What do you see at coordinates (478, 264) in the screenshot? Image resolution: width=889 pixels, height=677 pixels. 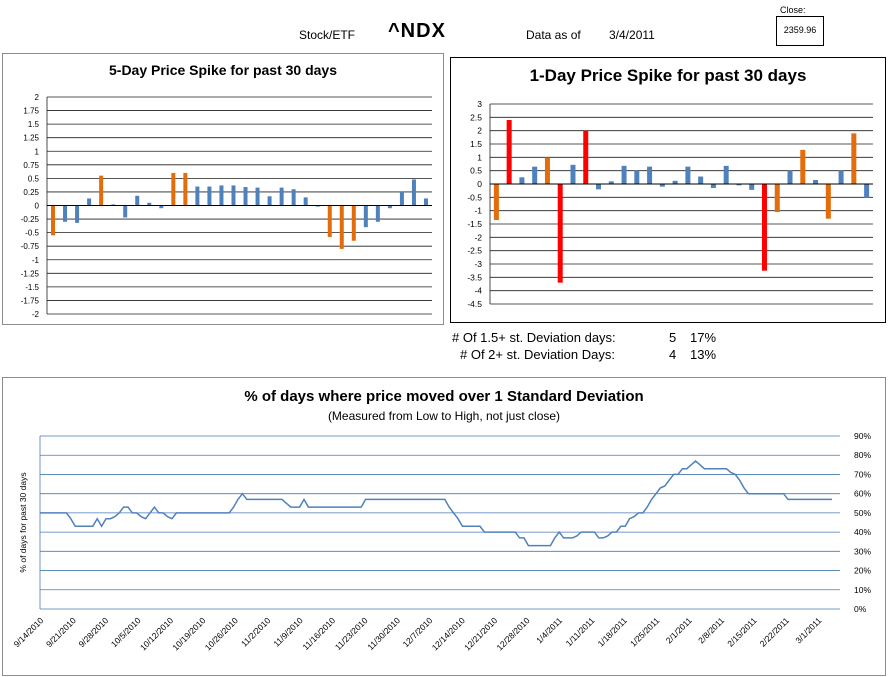 I see `y-tick-label: -3` at bounding box center [478, 264].